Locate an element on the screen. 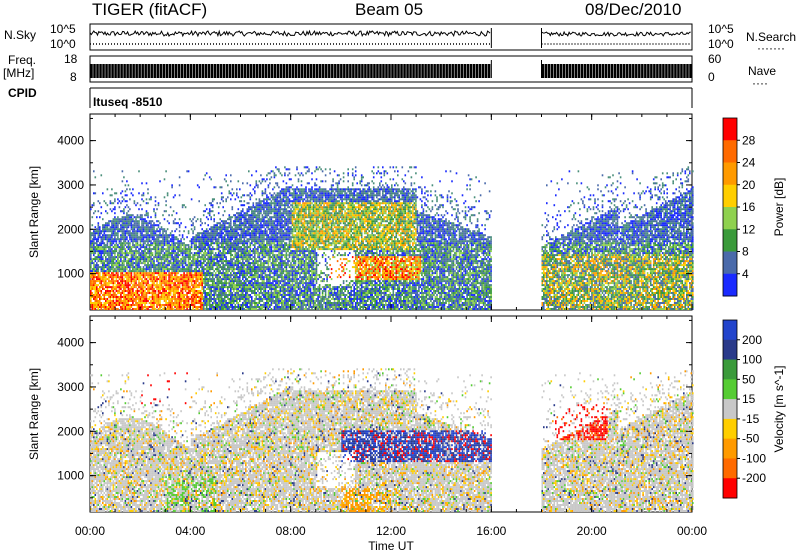 The width and height of the screenshot is (800, 554). x-tick-label: 16:00 is located at coordinates (491, 531).